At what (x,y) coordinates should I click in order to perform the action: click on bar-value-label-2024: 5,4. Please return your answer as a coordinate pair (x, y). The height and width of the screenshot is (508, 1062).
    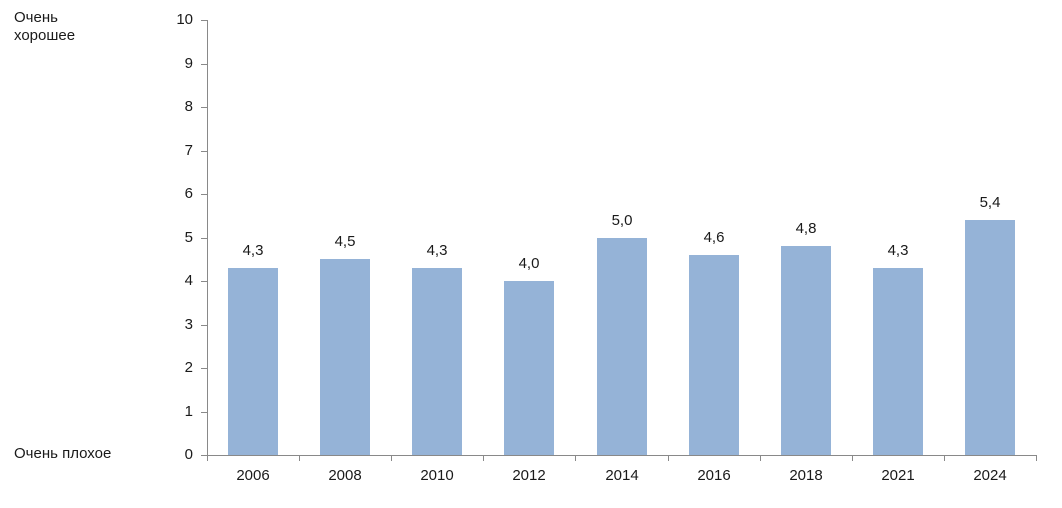
    Looking at the image, I should click on (990, 203).